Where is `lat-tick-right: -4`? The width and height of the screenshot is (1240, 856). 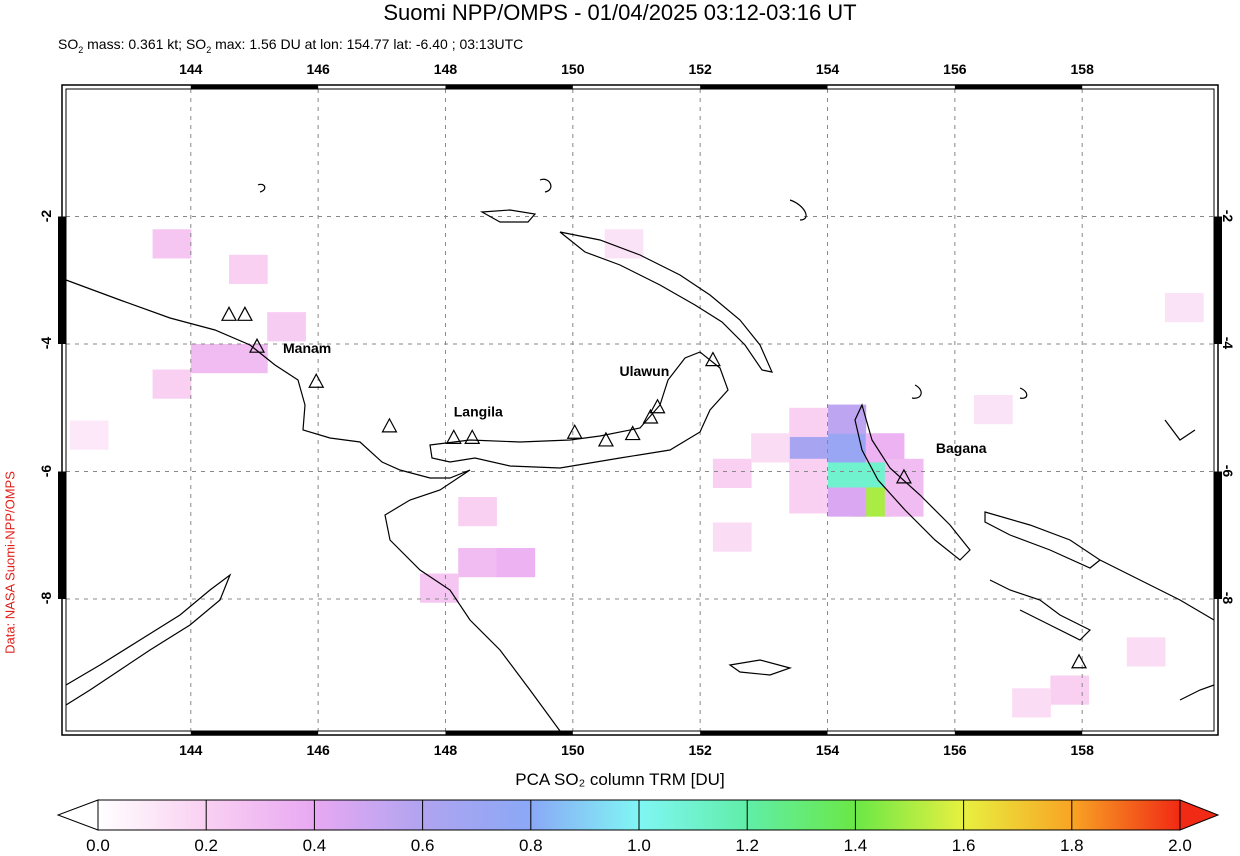 lat-tick-right: -4 is located at coordinates (1228, 343).